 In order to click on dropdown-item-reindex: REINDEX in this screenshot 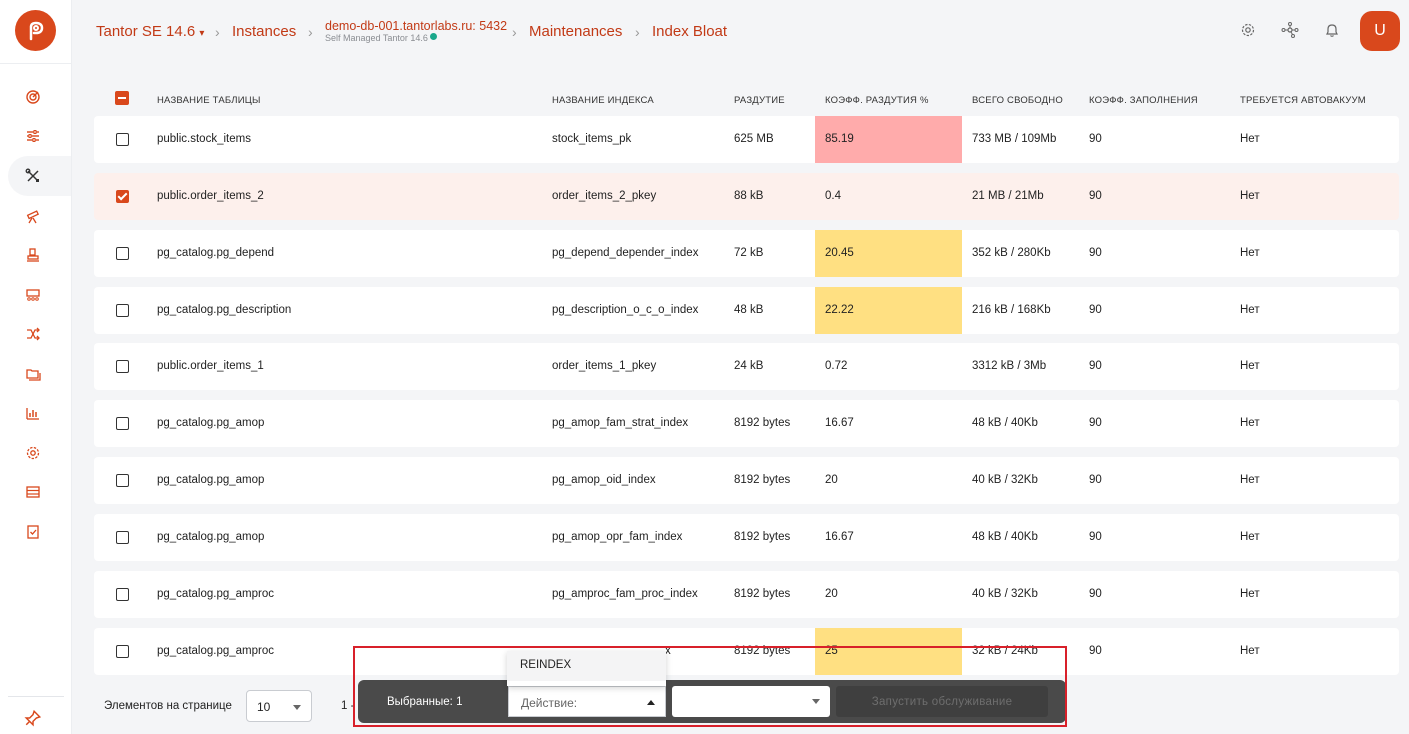, I will do `click(586, 666)`.